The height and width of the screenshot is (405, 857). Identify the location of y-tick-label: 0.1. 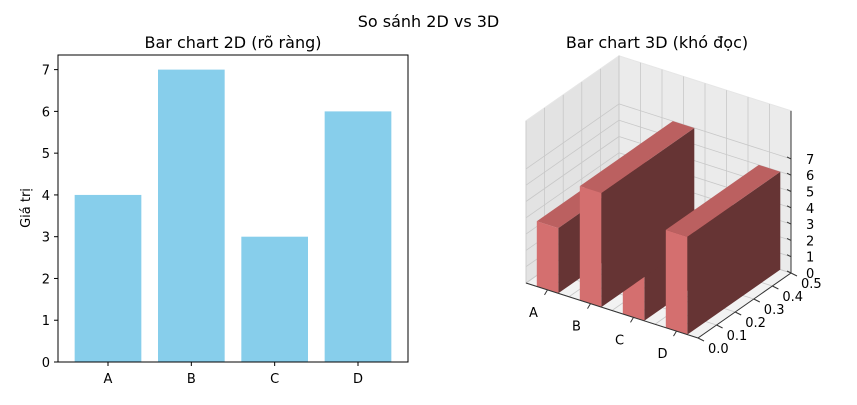
(737, 336).